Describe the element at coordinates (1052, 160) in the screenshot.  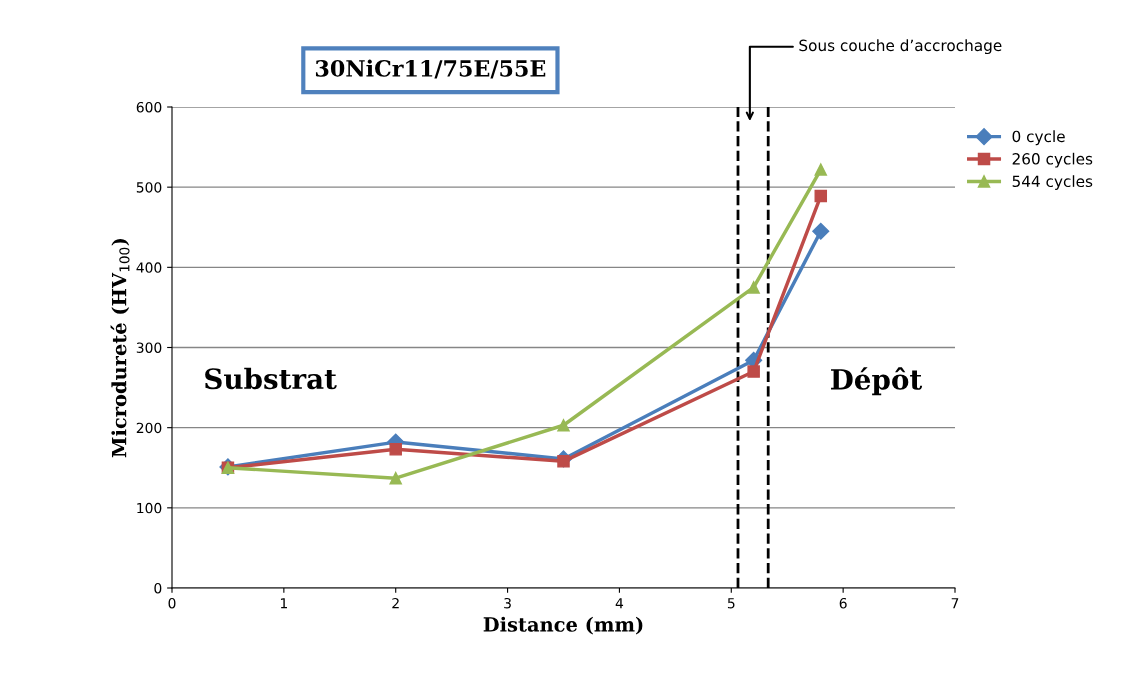
I see `legend-label: 260 cycles` at that location.